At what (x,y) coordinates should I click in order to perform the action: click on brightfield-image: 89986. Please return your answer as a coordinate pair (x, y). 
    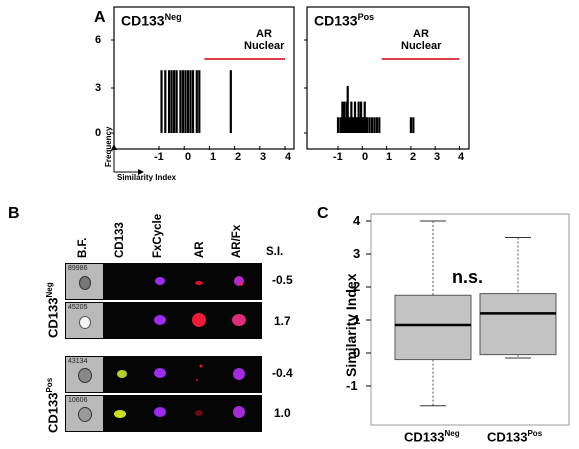
    Looking at the image, I should click on (84, 281).